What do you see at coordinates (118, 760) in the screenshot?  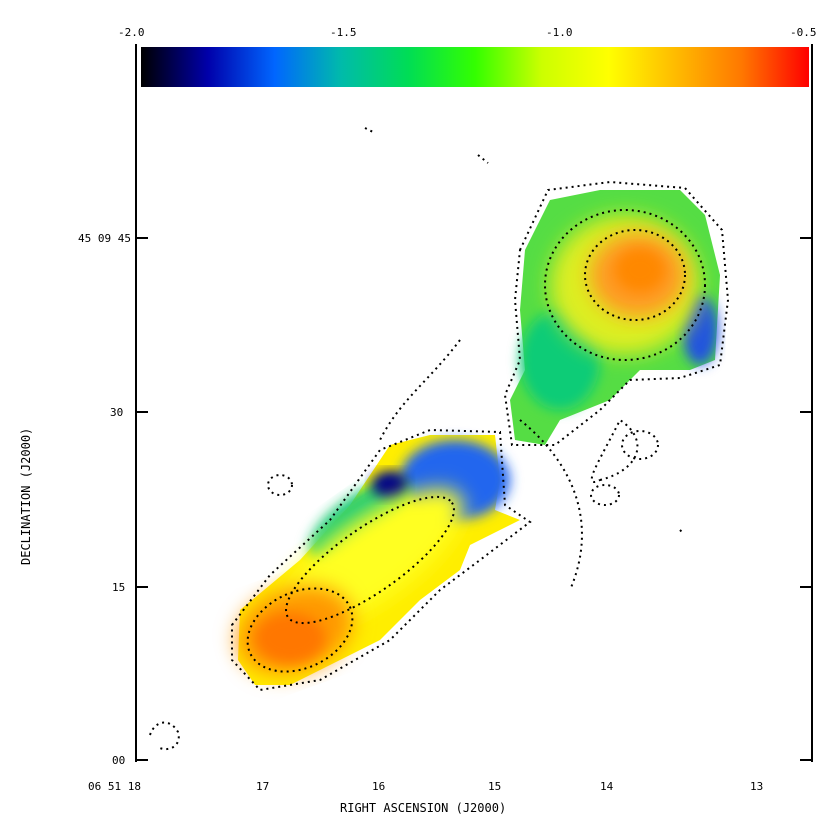 I see `y-tick-3: 00` at bounding box center [118, 760].